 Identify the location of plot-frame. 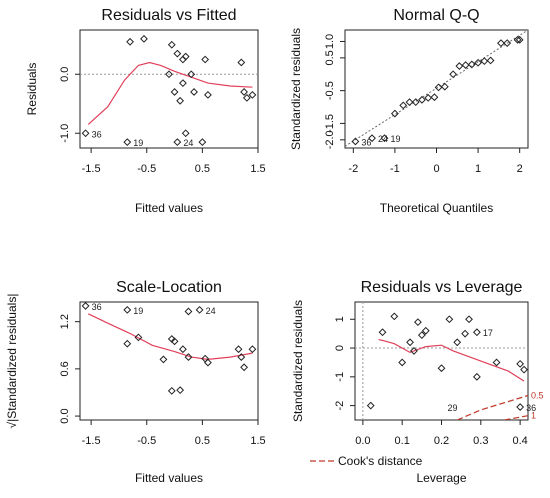
(169, 89).